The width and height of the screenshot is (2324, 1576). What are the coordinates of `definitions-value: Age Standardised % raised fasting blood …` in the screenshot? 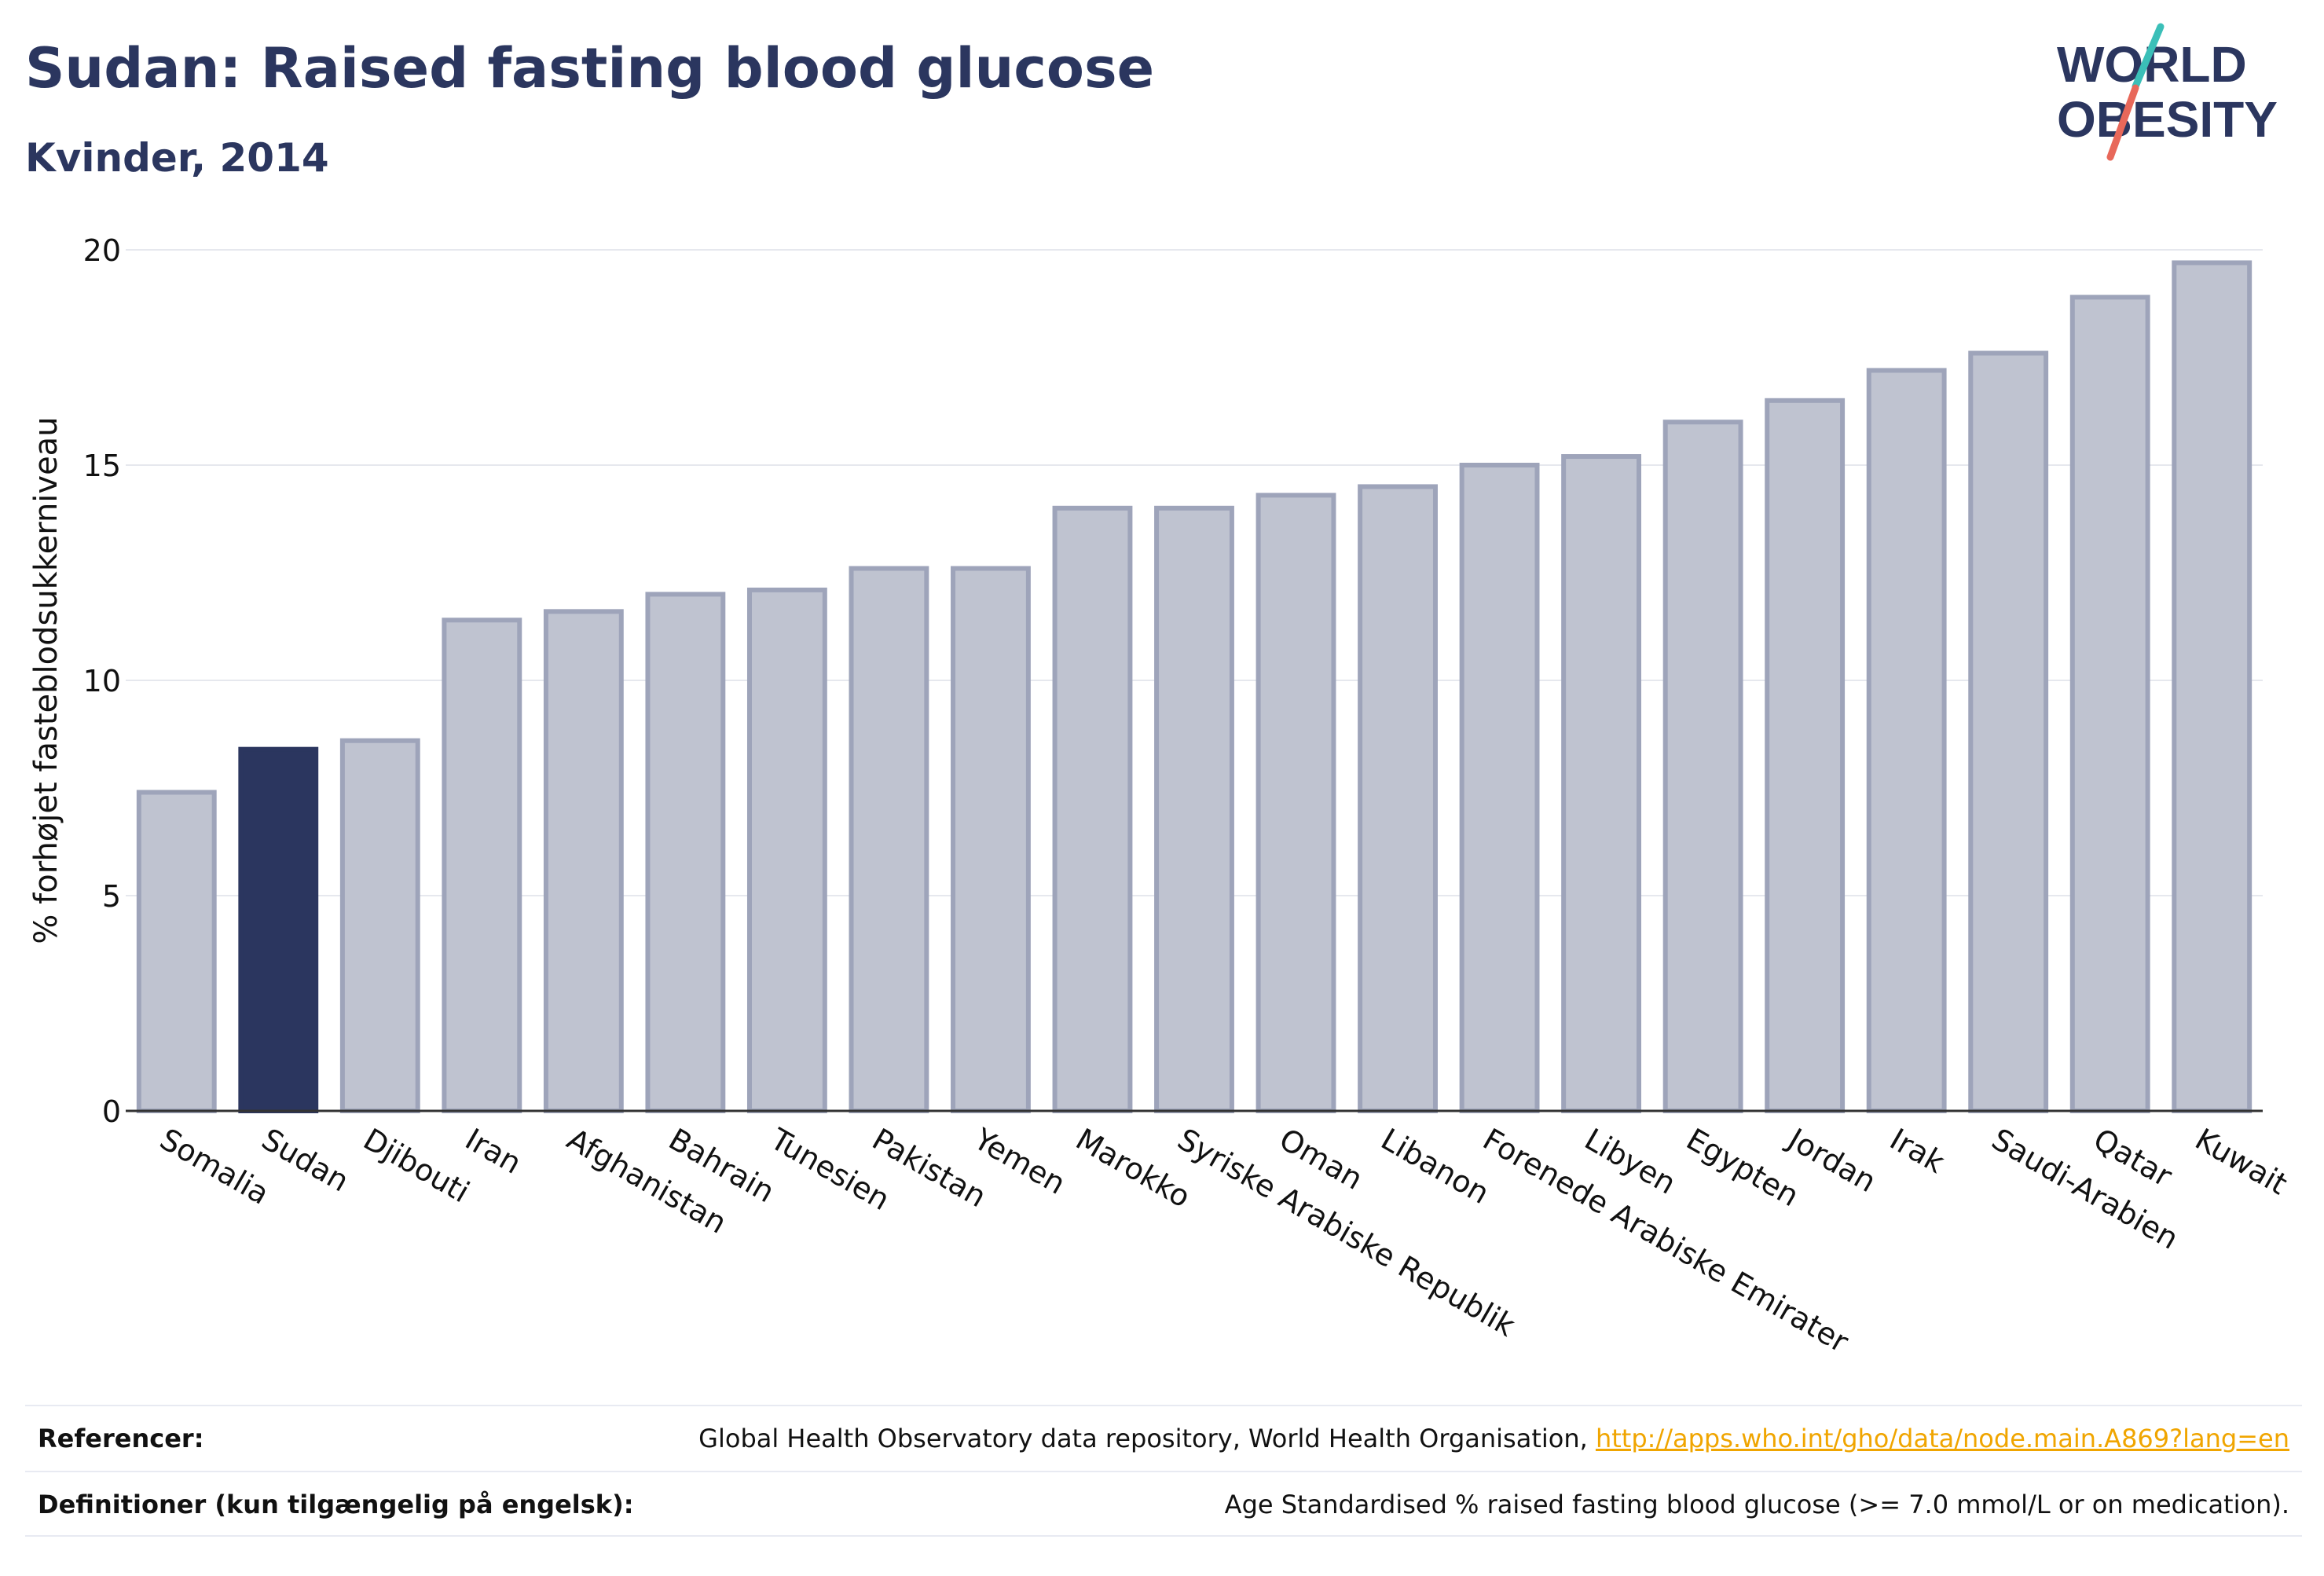 It's located at (1756, 1504).